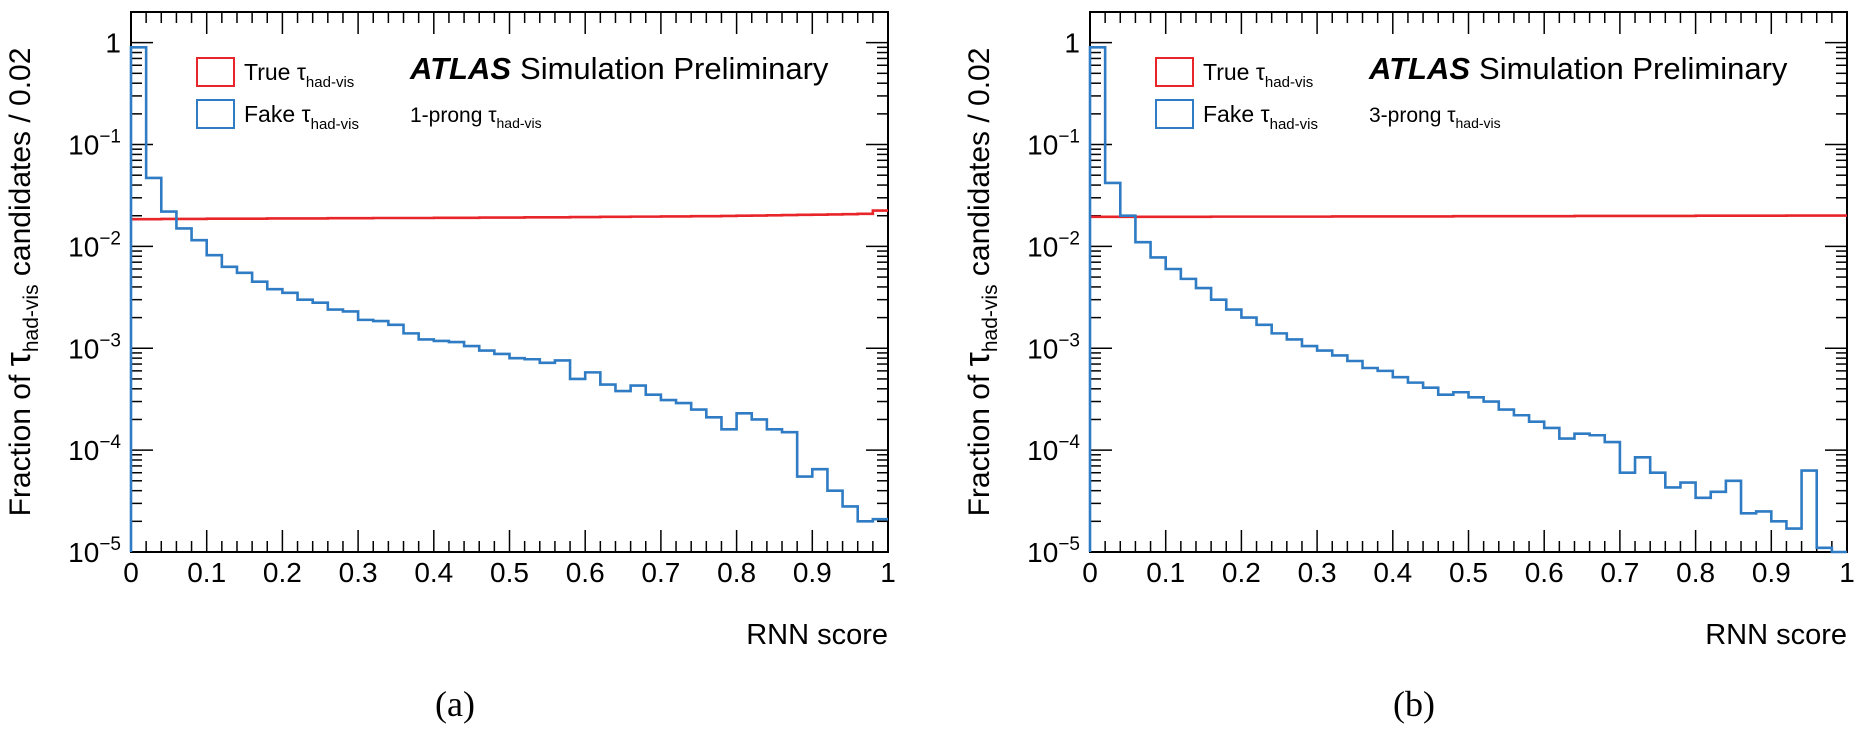 The width and height of the screenshot is (1858, 731). I want to click on prong-label: 1-prong τhad-vis, so click(476, 117).